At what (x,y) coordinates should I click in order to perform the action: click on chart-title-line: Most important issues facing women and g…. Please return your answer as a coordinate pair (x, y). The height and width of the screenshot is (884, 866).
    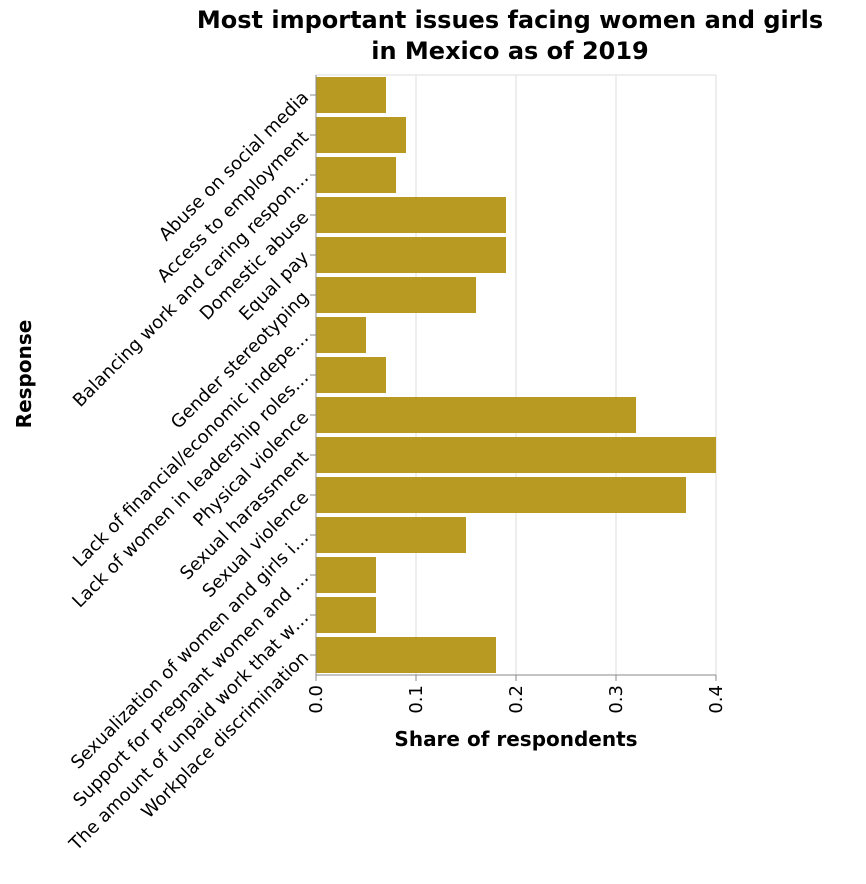
    Looking at the image, I should click on (510, 20).